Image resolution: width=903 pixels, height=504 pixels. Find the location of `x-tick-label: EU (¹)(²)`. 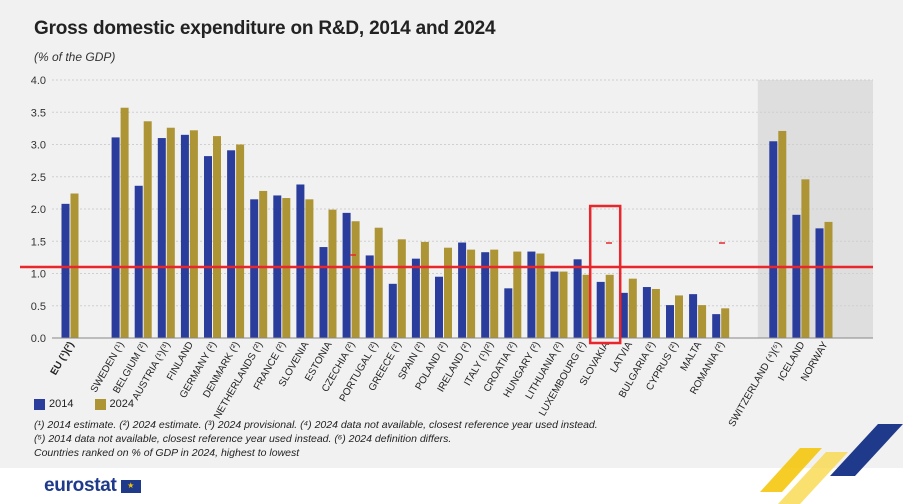

x-tick-label: EU (¹)(²) is located at coordinates (63, 358).